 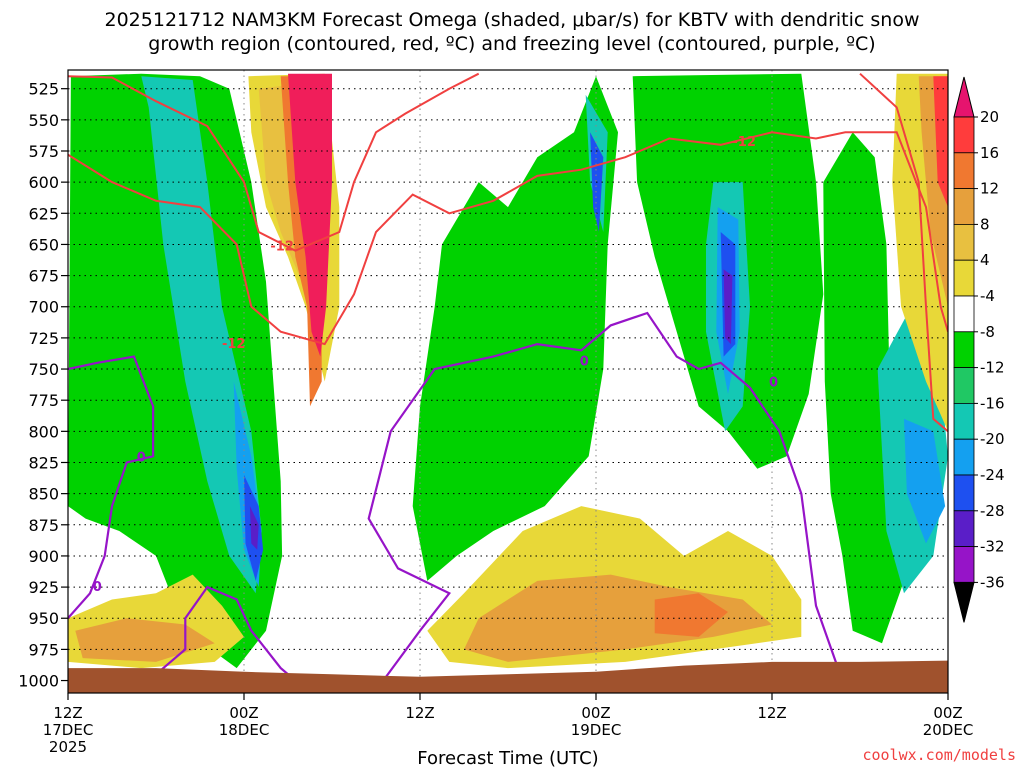 What do you see at coordinates (43, 525) in the screenshot?
I see `y-tick-label-14: 875` at bounding box center [43, 525].